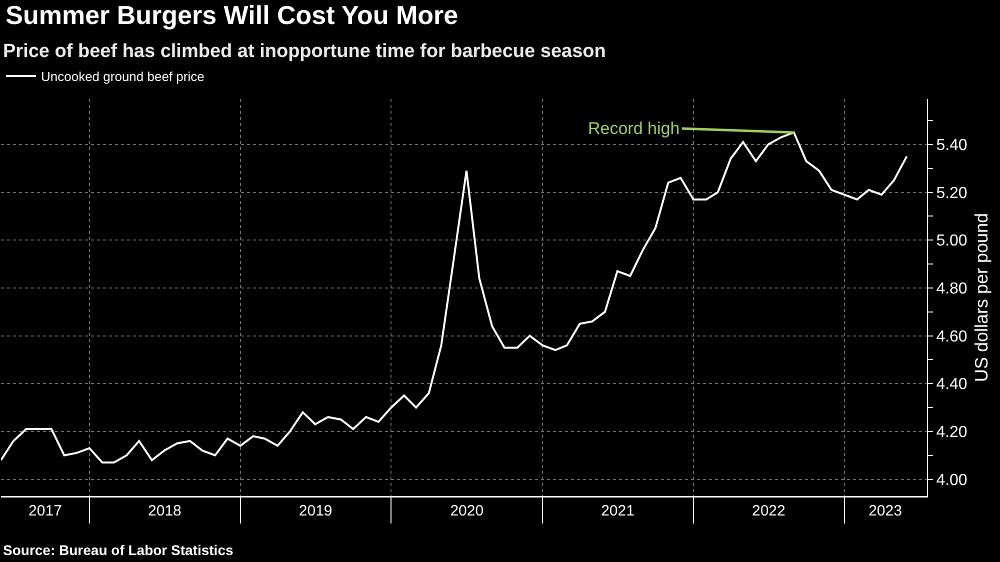 The height and width of the screenshot is (562, 1000). I want to click on chart-subtitle: Price of beef has climbed at inopportune time for barbecue season, so click(304, 51).